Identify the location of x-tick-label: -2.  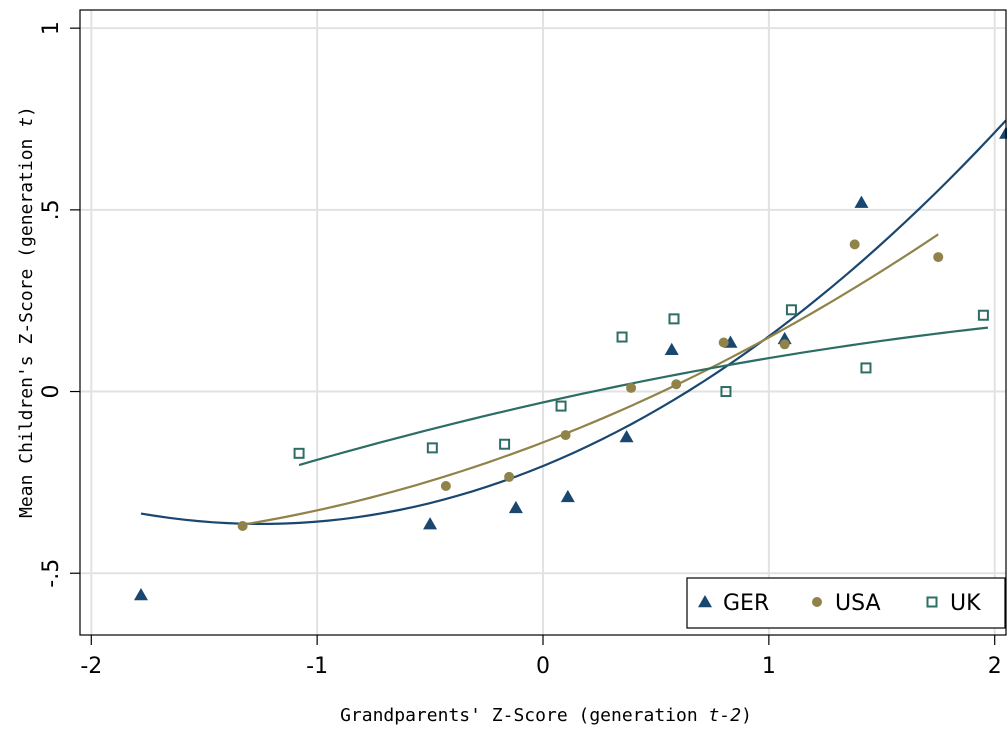
(91, 666).